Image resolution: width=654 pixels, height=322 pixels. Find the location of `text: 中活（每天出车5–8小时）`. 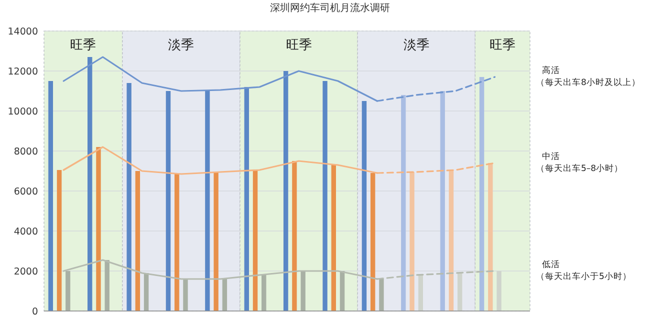

text: 中活（每天出车5–8小时） is located at coordinates (580, 162).